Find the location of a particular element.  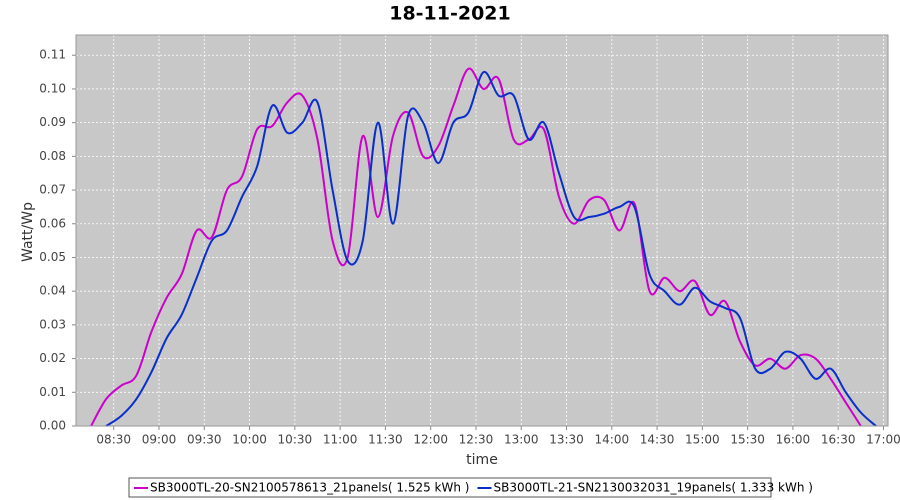

x-tick-label: 16:00 is located at coordinates (793, 440).